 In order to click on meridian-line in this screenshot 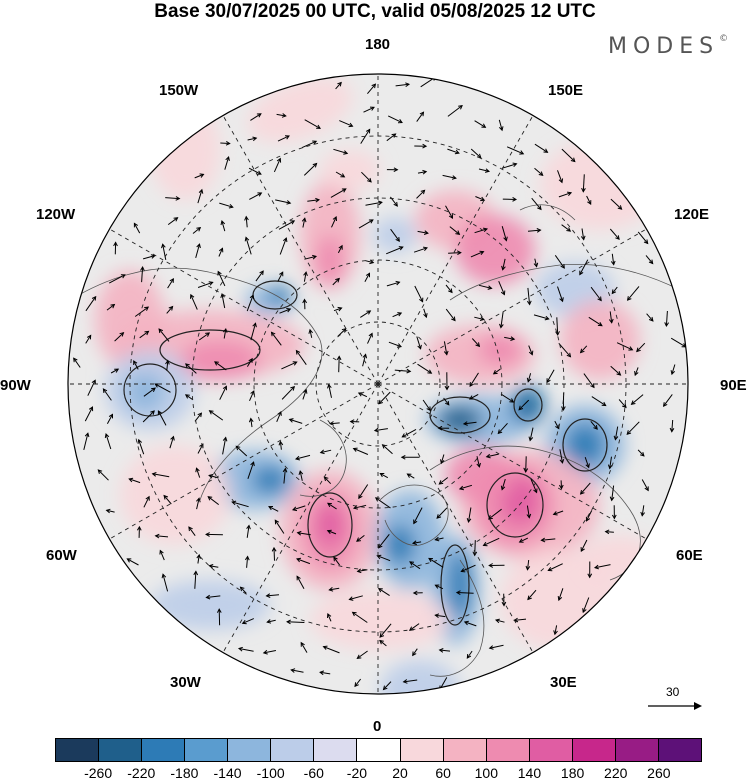, I will do `click(455, 518)`.